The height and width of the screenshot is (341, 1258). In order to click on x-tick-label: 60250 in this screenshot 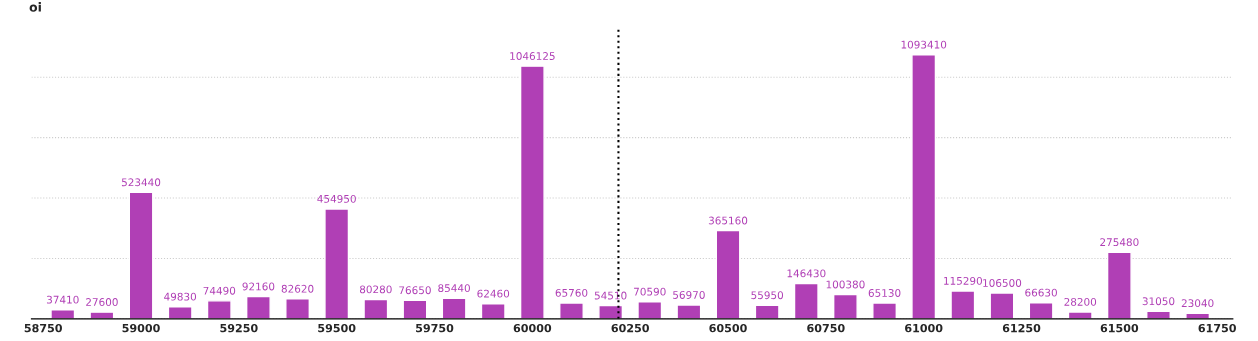, I will do `click(630, 328)`.